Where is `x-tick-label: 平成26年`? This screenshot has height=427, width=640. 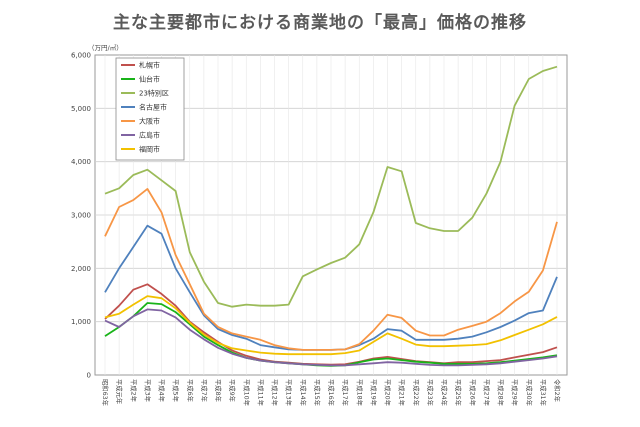 x-tick-label: 平成26年 is located at coordinates (472, 392).